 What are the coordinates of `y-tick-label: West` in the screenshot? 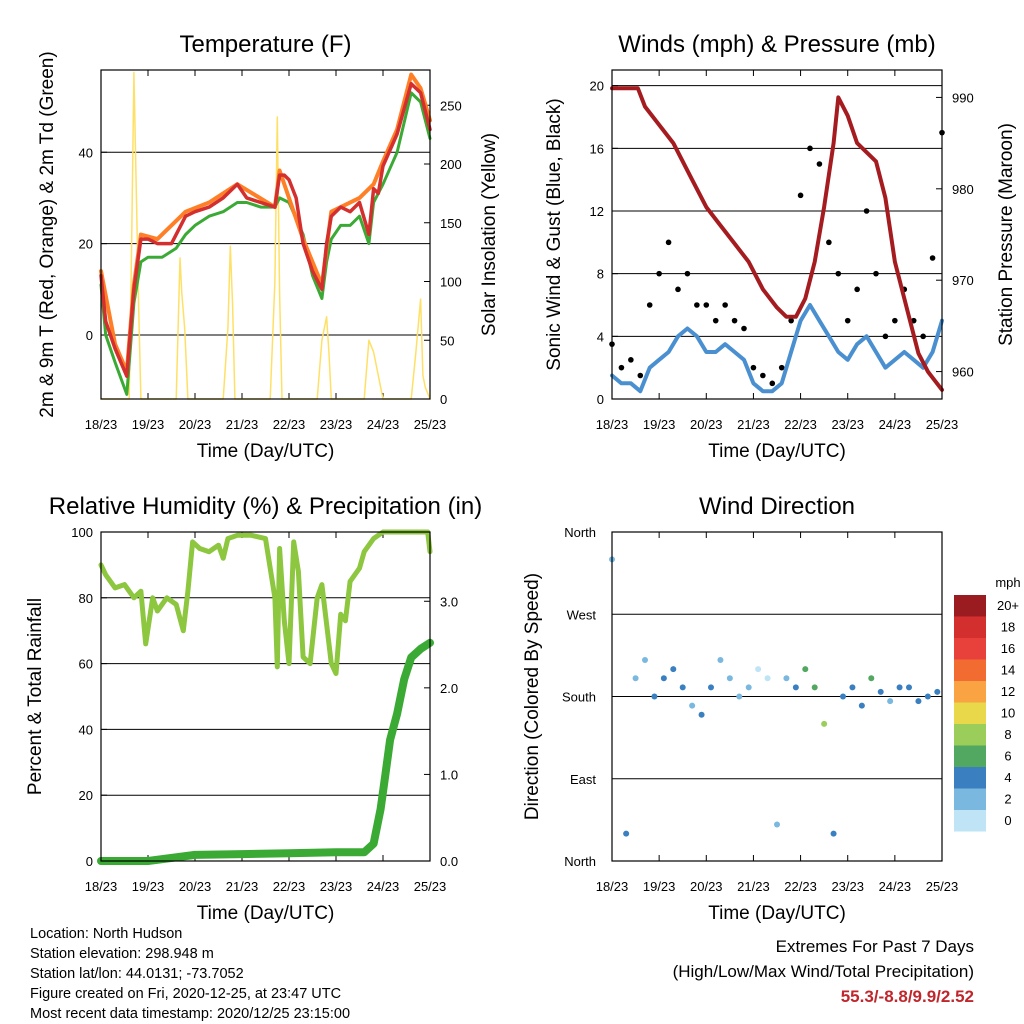 It's located at (582, 614).